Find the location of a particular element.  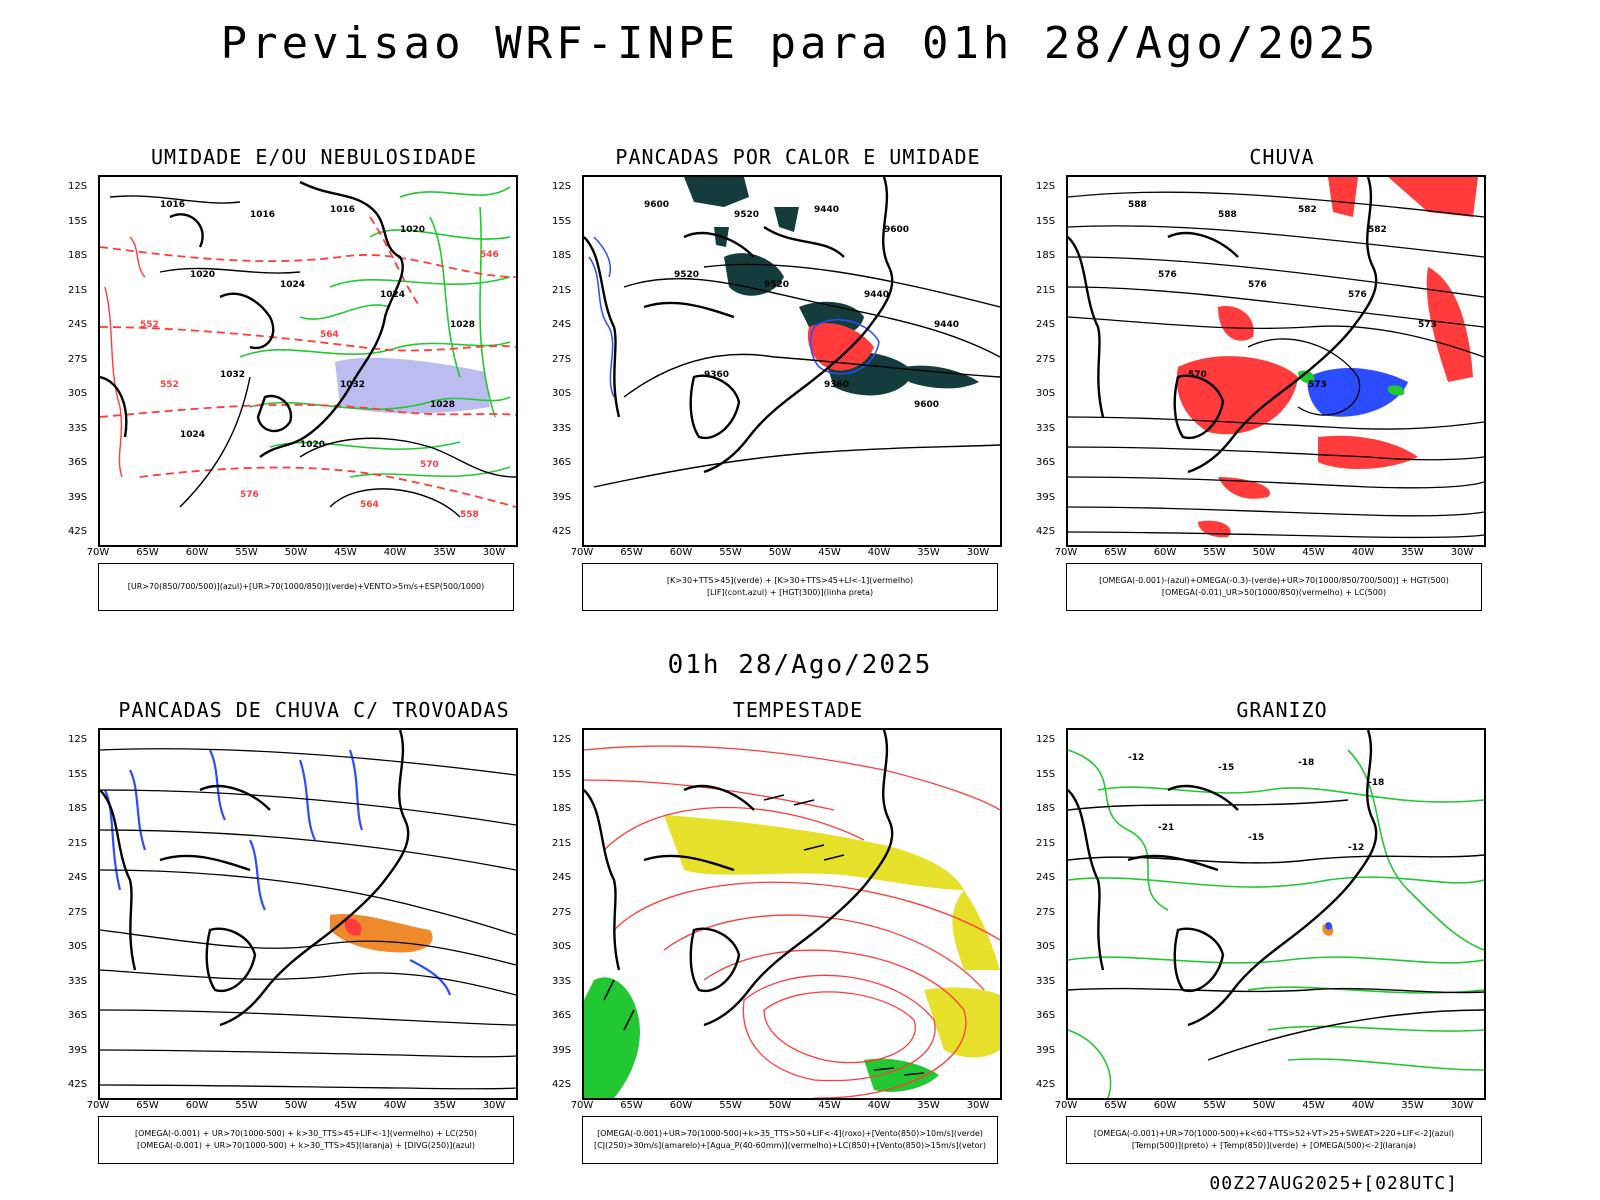

red-dotted-coast is located at coordinates (125, 357).